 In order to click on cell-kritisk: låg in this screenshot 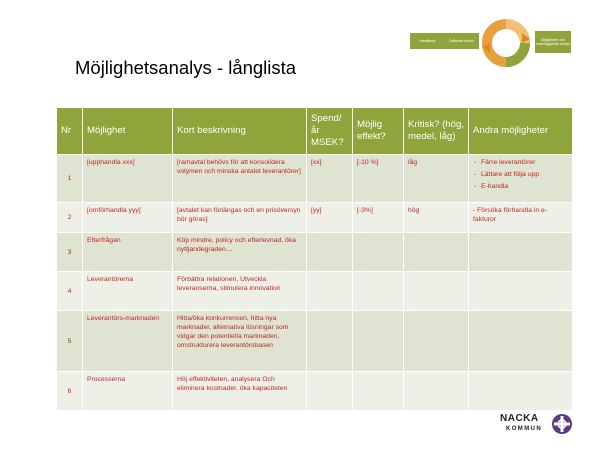, I will do `click(436, 178)`.